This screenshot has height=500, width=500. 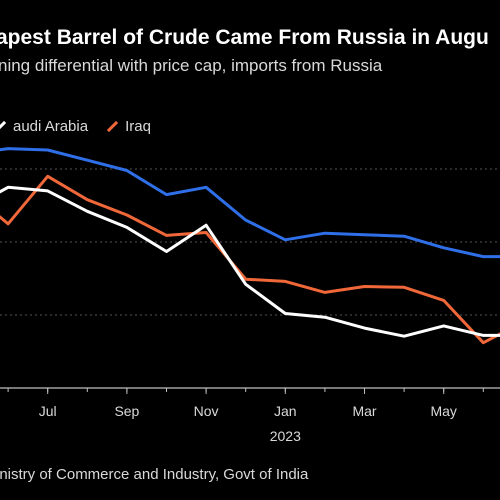 I want to click on legend-label-saudi-arabia: audi Arabia, so click(x=51, y=126).